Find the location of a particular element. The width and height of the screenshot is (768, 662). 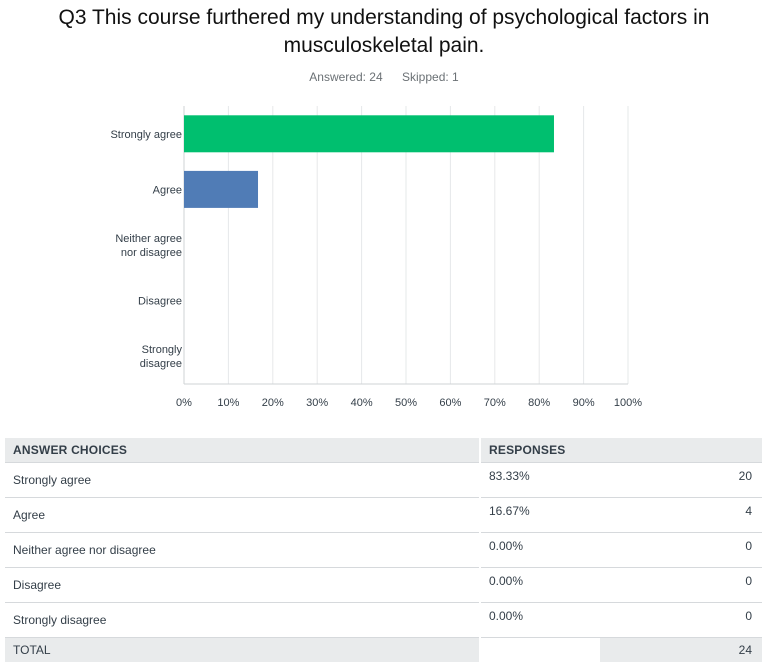

x-tick-label: 90% is located at coordinates (584, 403).